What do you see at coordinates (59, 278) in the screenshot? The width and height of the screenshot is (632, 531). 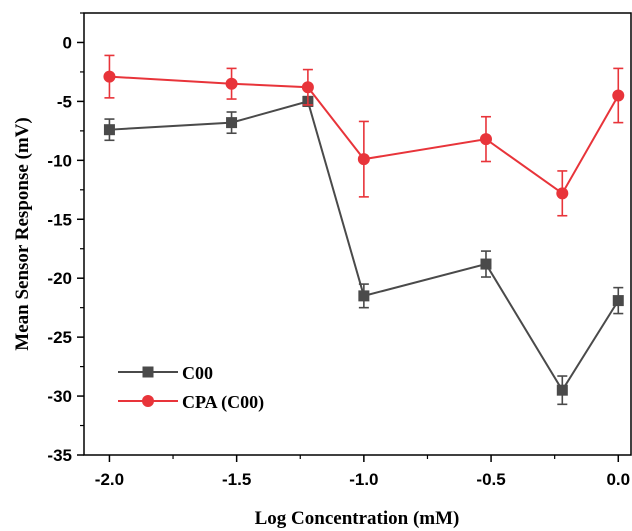 I see `y-tick-label: -20` at bounding box center [59, 278].